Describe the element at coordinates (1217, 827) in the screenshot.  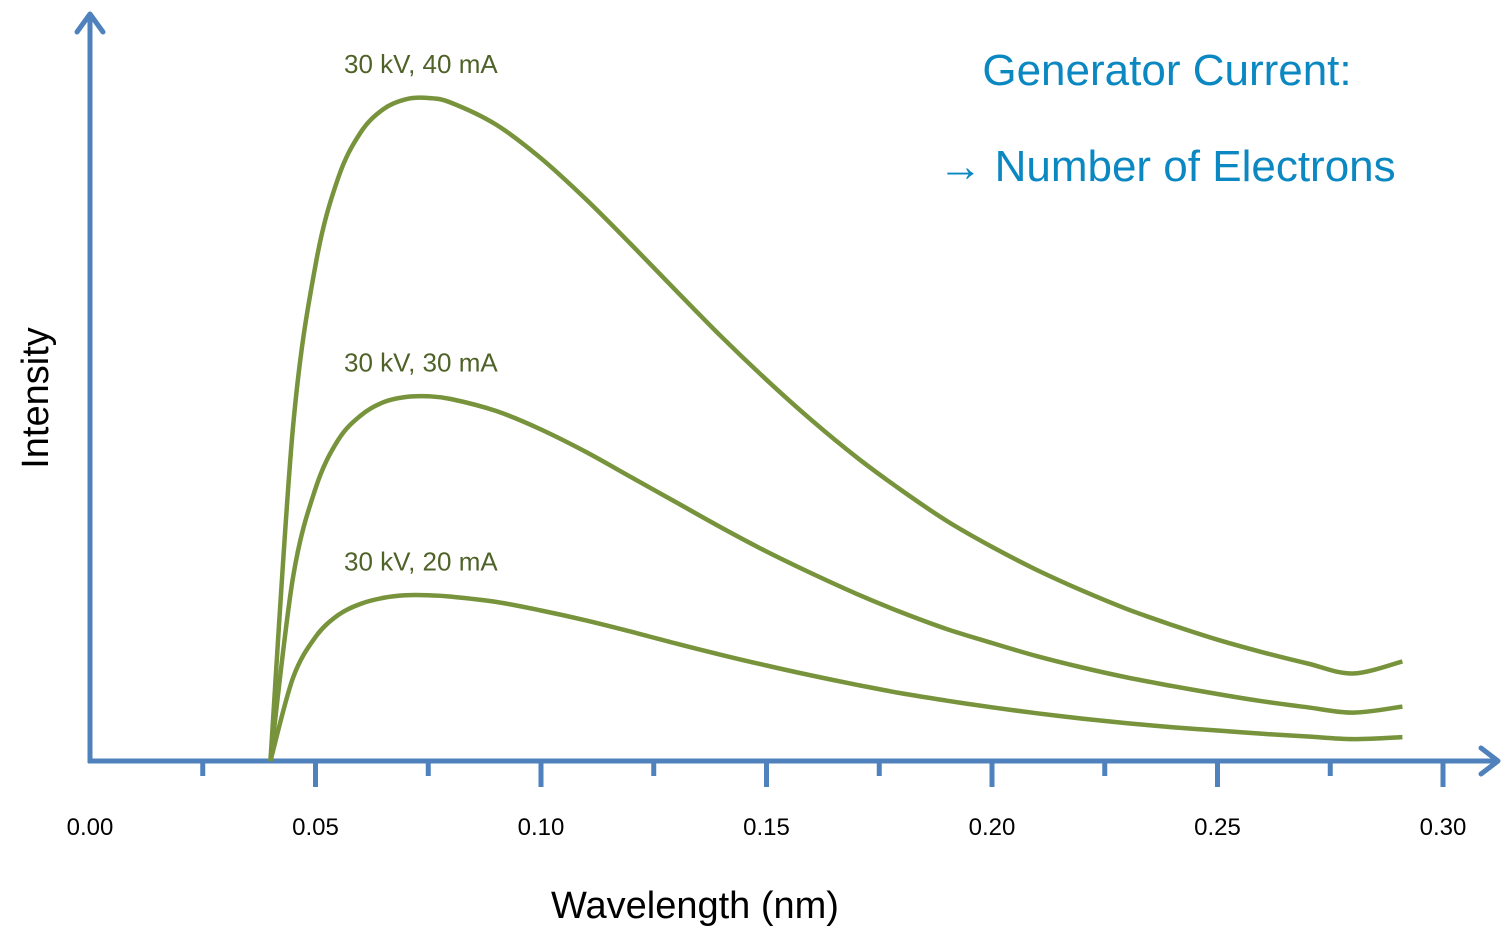
I see `x-tick-label: 0.25` at that location.